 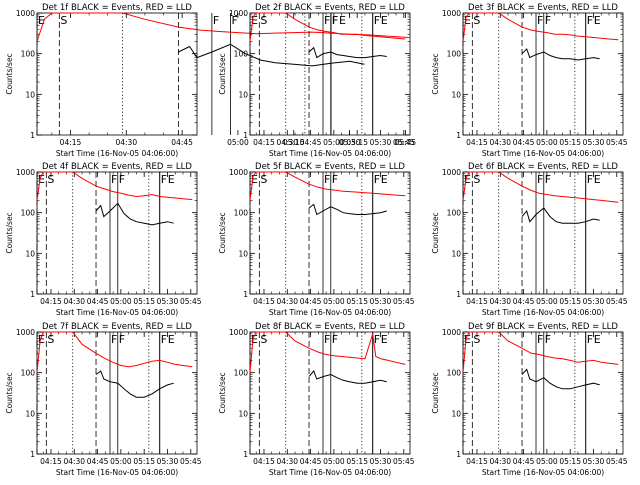 What do you see at coordinates (543, 167) in the screenshot?
I see `chart-title: Det 6f BLACK = Events, RED = LLD` at bounding box center [543, 167].